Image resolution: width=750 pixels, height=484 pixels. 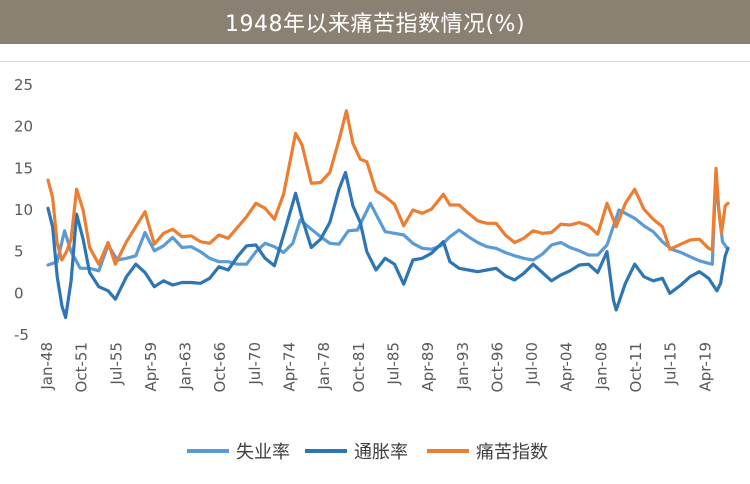 I want to click on x-tick-label: Oct-96, so click(x=497, y=367).